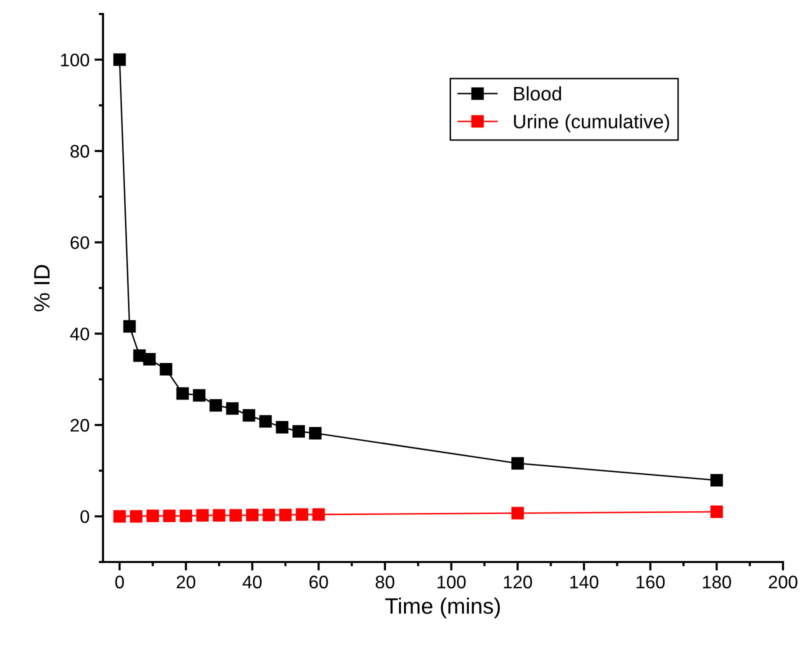 The image size is (803, 645). I want to click on y-tick-label: 20, so click(80, 425).